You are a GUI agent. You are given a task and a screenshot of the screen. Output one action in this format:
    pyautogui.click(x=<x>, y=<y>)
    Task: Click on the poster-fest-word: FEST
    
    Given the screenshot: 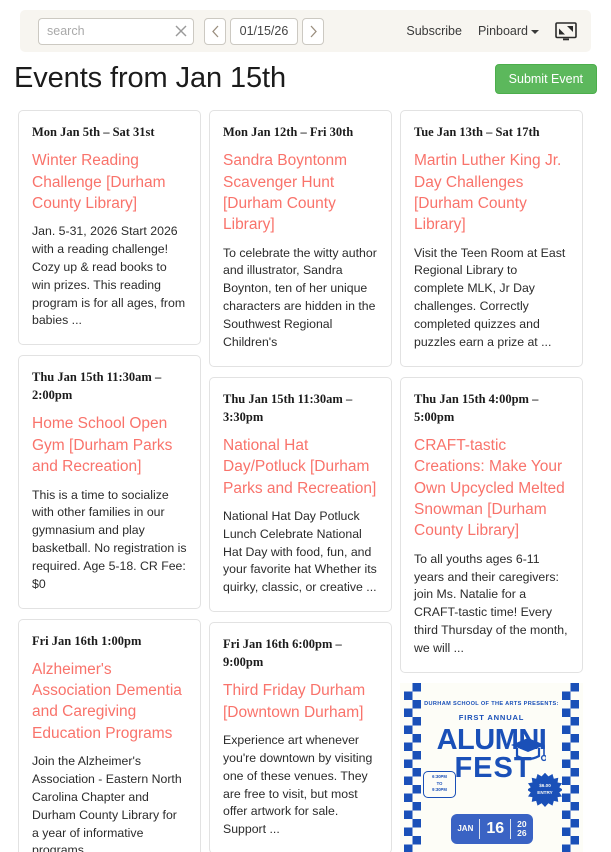 What is the action you would take?
    pyautogui.click(x=493, y=768)
    